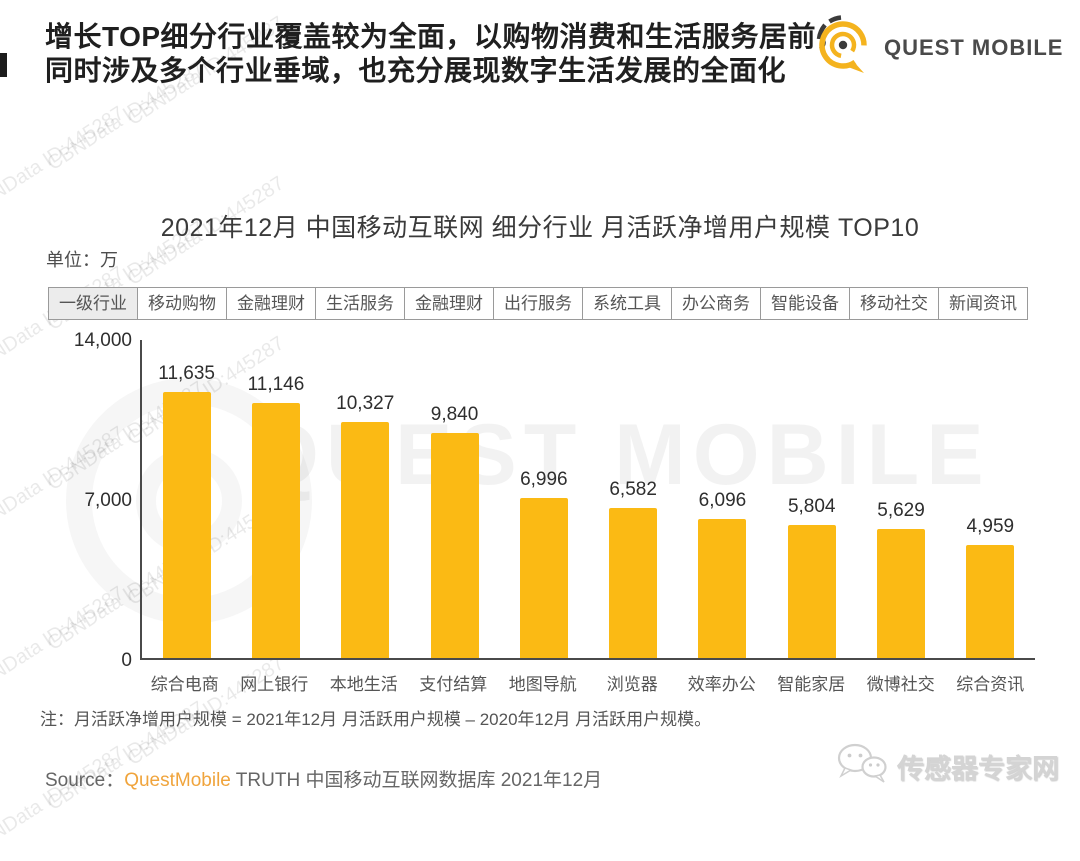  What do you see at coordinates (186, 373) in the screenshot?
I see `bar-value-label: 11,635` at bounding box center [186, 373].